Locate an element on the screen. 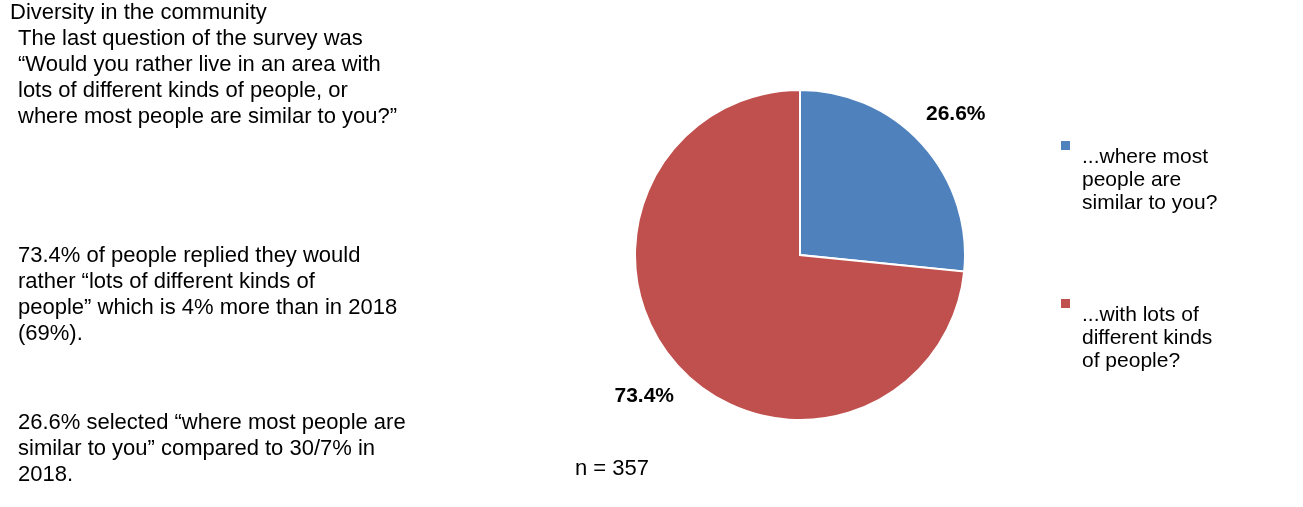  text: 26.6% selected “where most people are similar to you” compared to 30/7% in 2018. is located at coordinates (212, 447).